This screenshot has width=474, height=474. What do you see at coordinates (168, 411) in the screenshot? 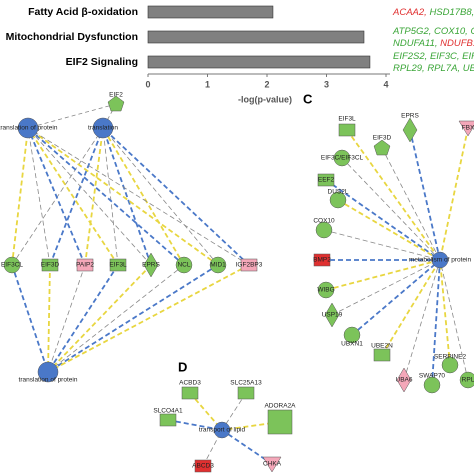
I see `node-label: SLCO4A1` at bounding box center [168, 411].